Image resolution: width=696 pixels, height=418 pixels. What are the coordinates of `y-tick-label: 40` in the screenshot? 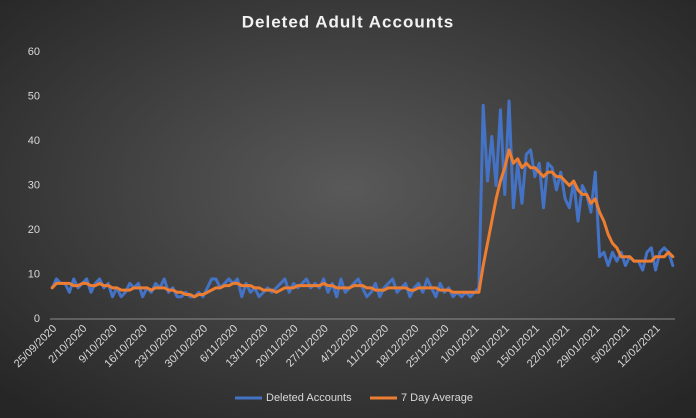 It's located at (34, 141).